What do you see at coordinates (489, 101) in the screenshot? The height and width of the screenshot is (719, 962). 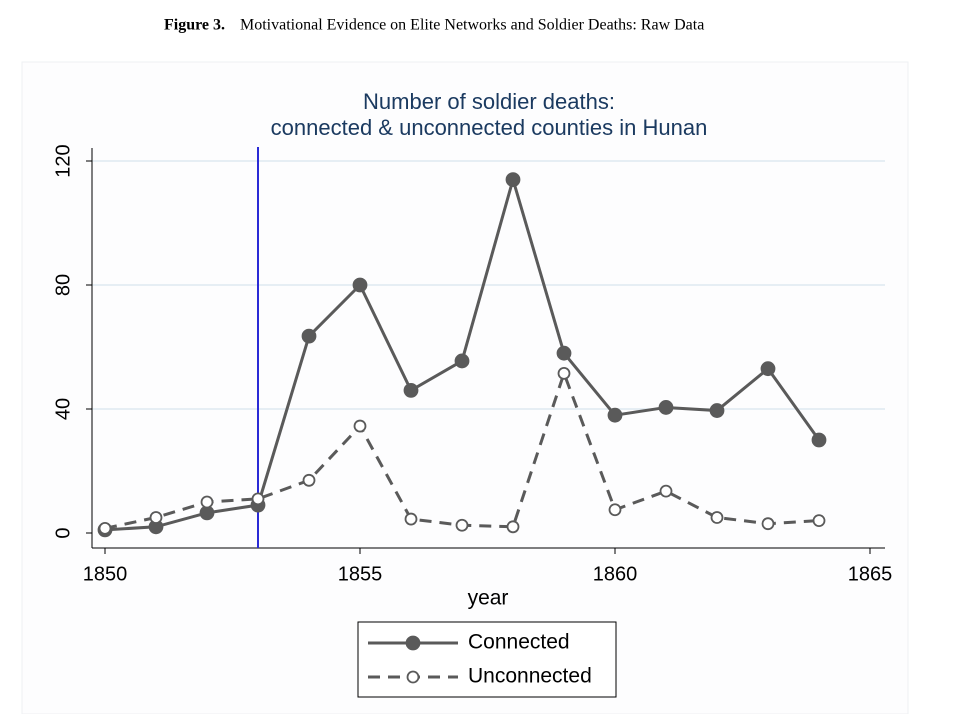 I see `chart-title: Number of soldier deaths:` at bounding box center [489, 101].